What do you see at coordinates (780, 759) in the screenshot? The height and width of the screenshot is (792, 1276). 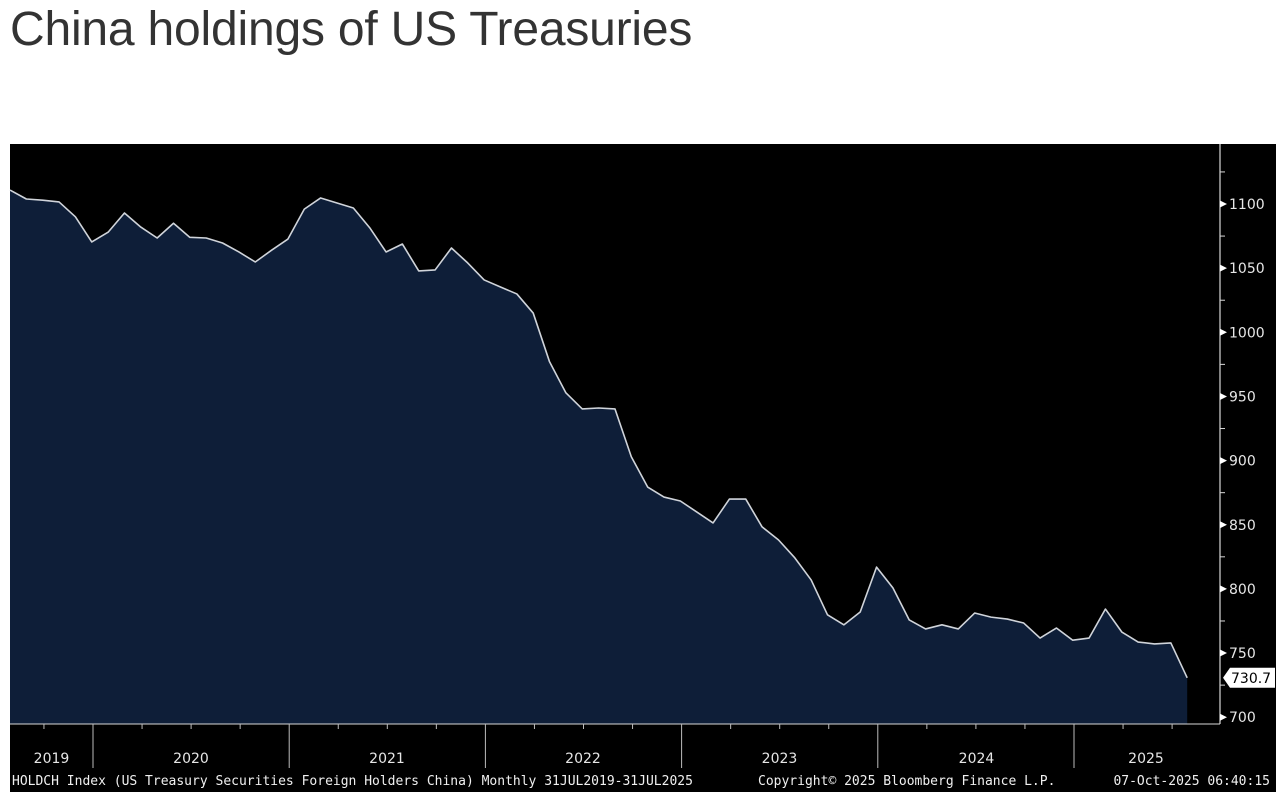 I see `year-label: 2023` at bounding box center [780, 759].